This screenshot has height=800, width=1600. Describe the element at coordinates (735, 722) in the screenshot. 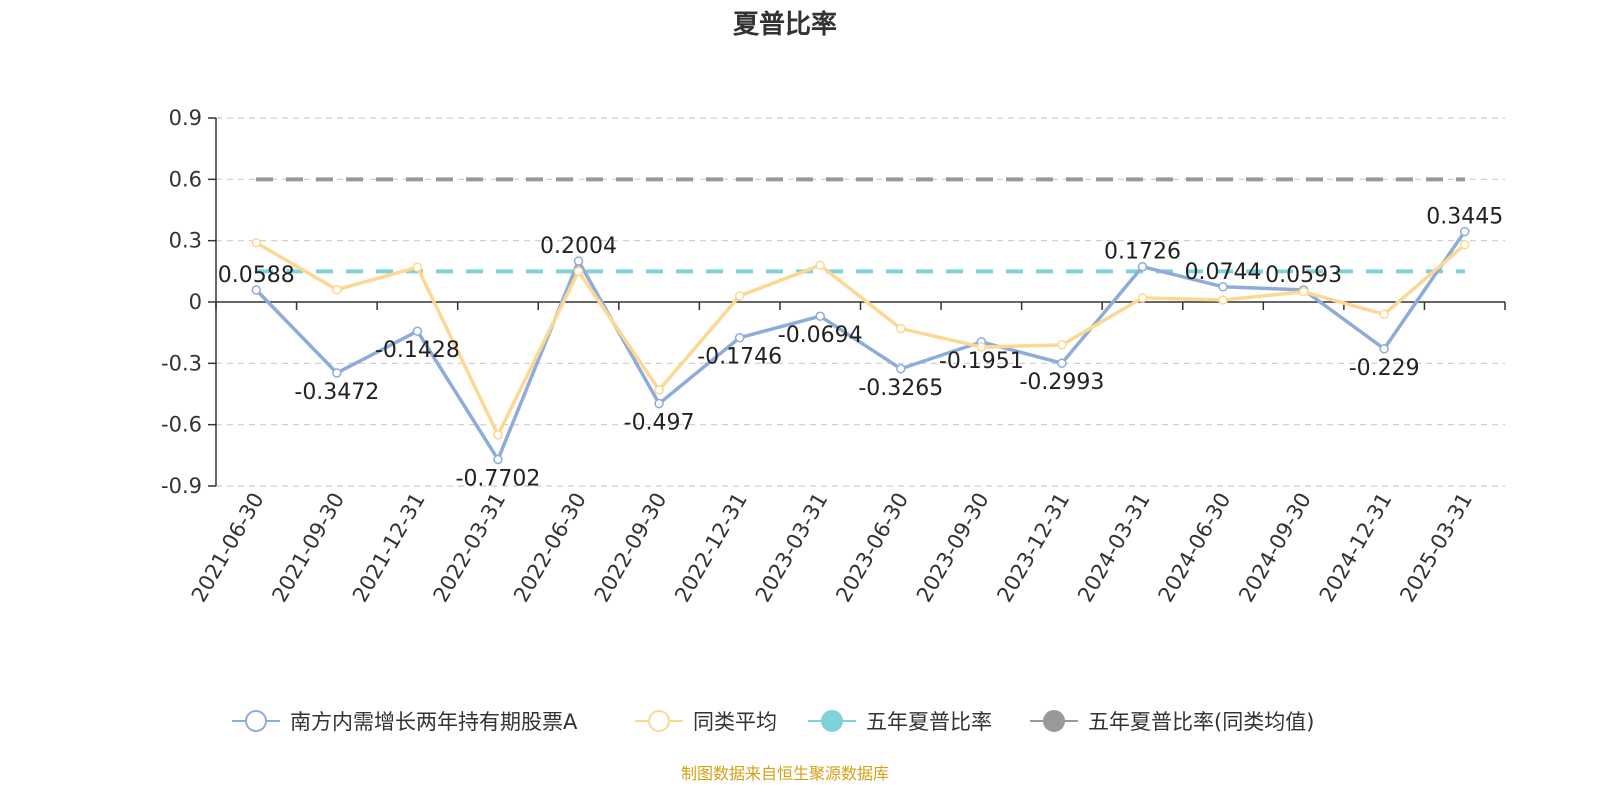

I see `legend-label: 同类平均` at that location.